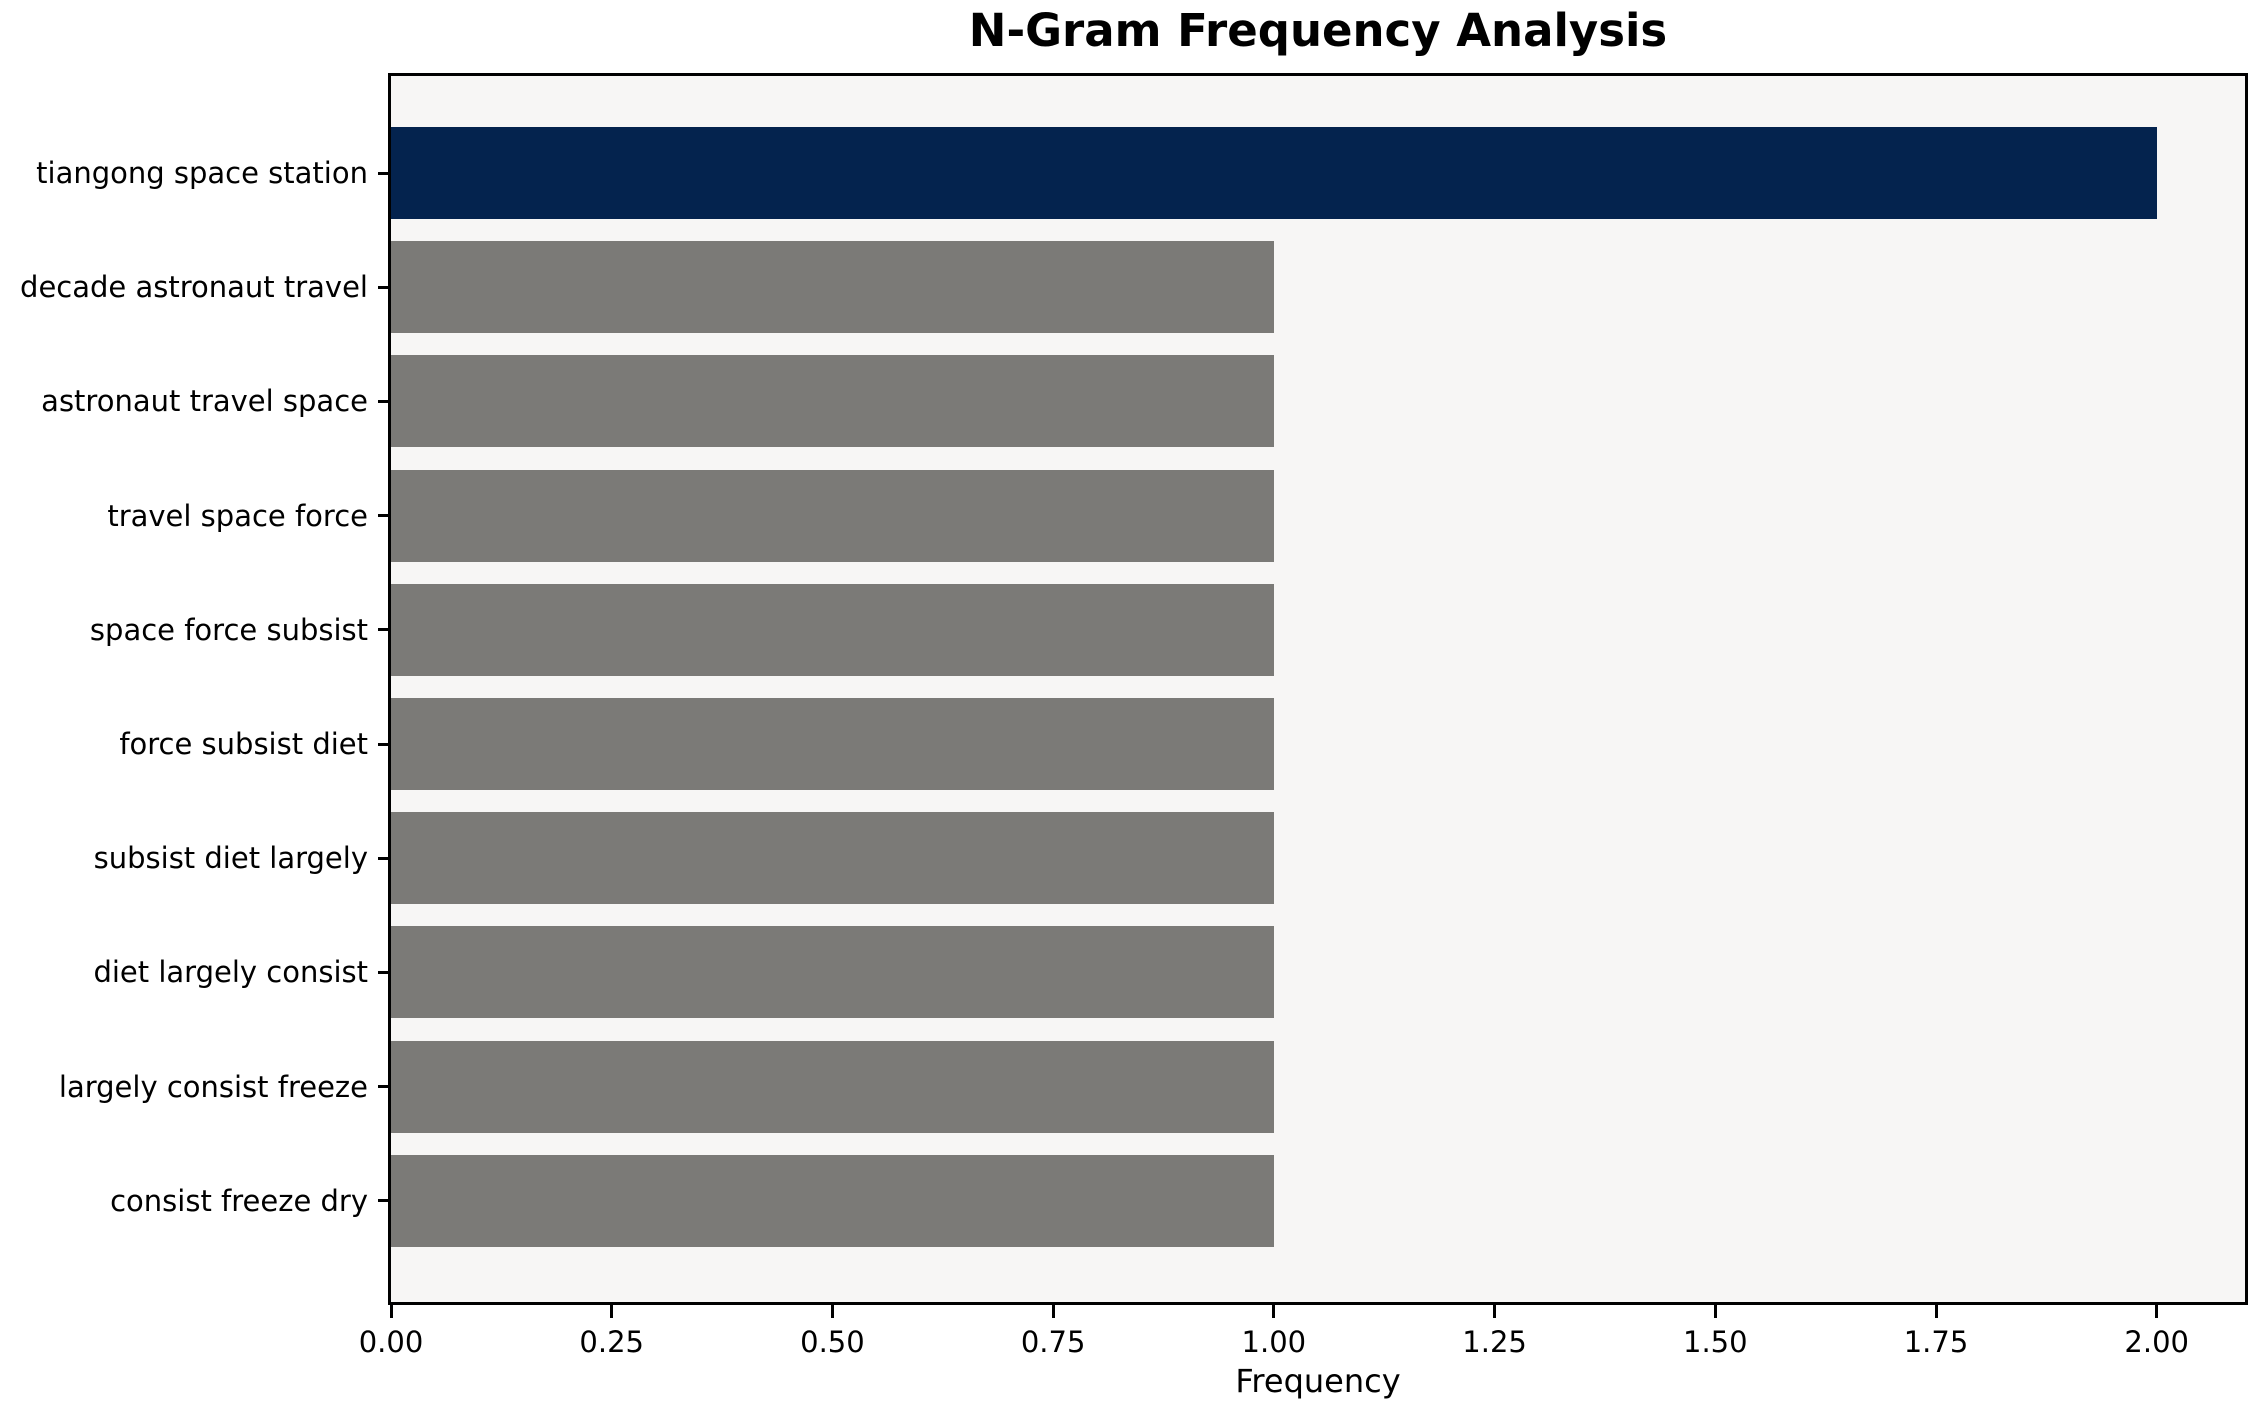 The height and width of the screenshot is (1414, 2268). What do you see at coordinates (202, 173) in the screenshot?
I see `y-tick-label: tiangong space station` at bounding box center [202, 173].